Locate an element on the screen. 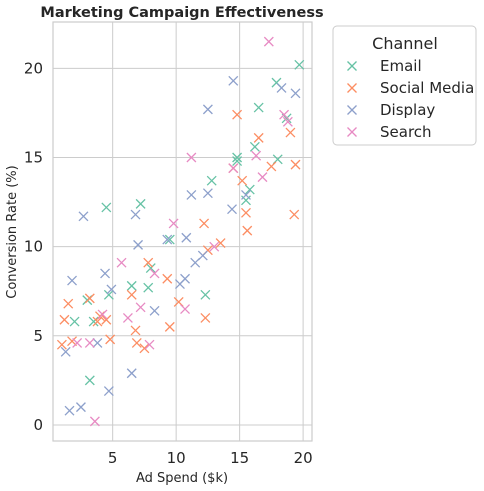 This screenshot has height=491, width=484. y-tick-label: 0 is located at coordinates (38, 425).